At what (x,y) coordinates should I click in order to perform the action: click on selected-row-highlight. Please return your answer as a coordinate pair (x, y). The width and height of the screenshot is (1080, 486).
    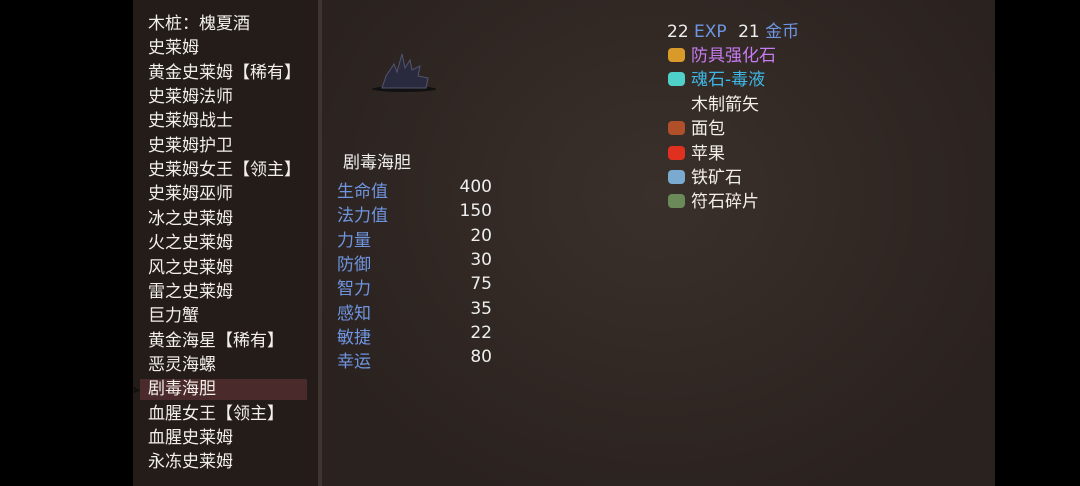
    Looking at the image, I should click on (223, 389).